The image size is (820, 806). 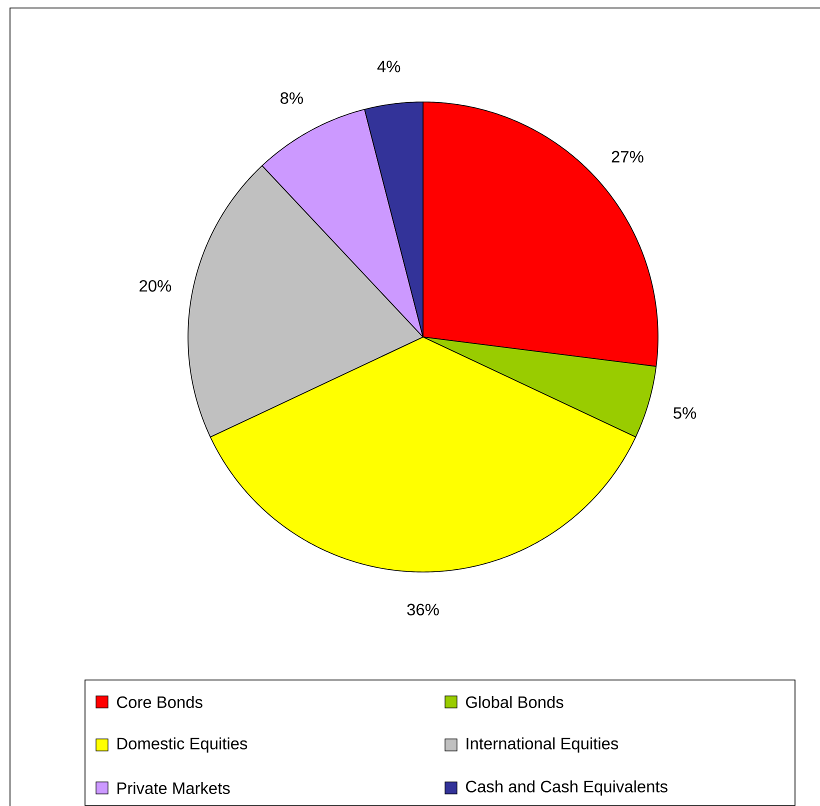 I want to click on data-label: 20%, so click(x=156, y=286).